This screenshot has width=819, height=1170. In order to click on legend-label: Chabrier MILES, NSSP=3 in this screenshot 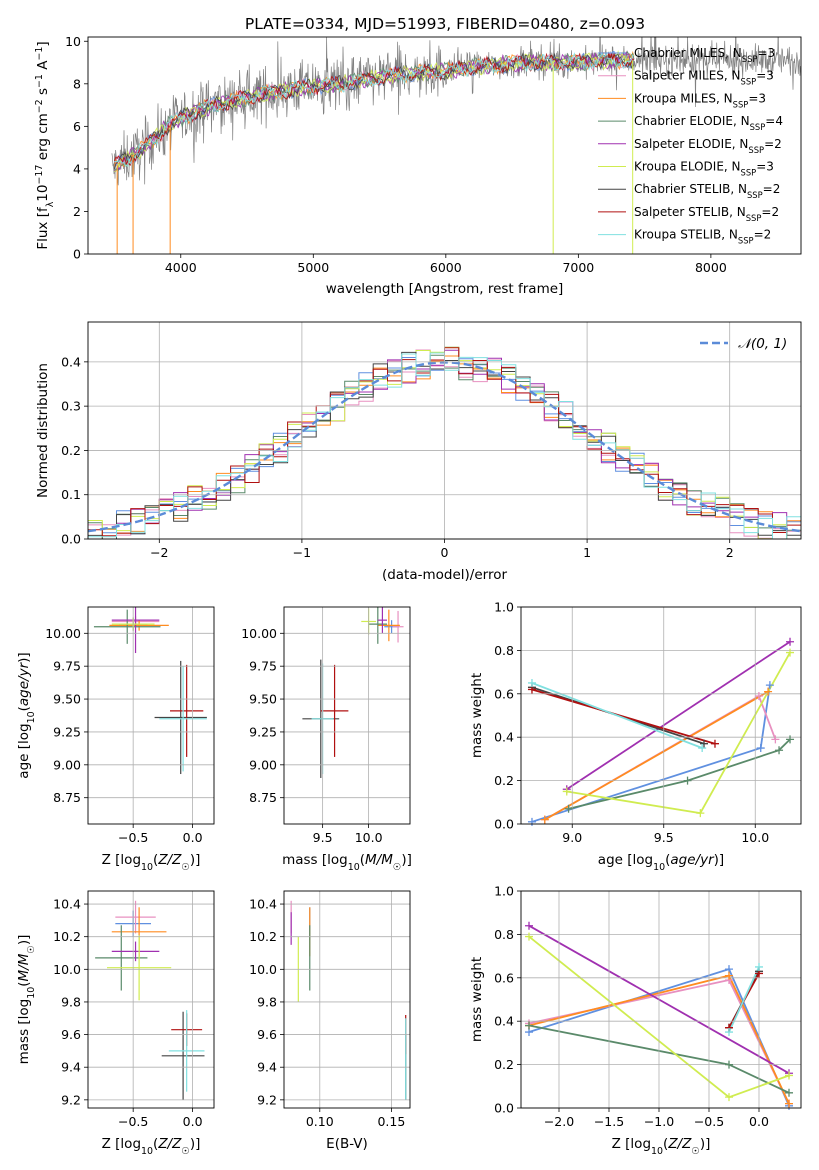, I will do `click(704, 55)`.